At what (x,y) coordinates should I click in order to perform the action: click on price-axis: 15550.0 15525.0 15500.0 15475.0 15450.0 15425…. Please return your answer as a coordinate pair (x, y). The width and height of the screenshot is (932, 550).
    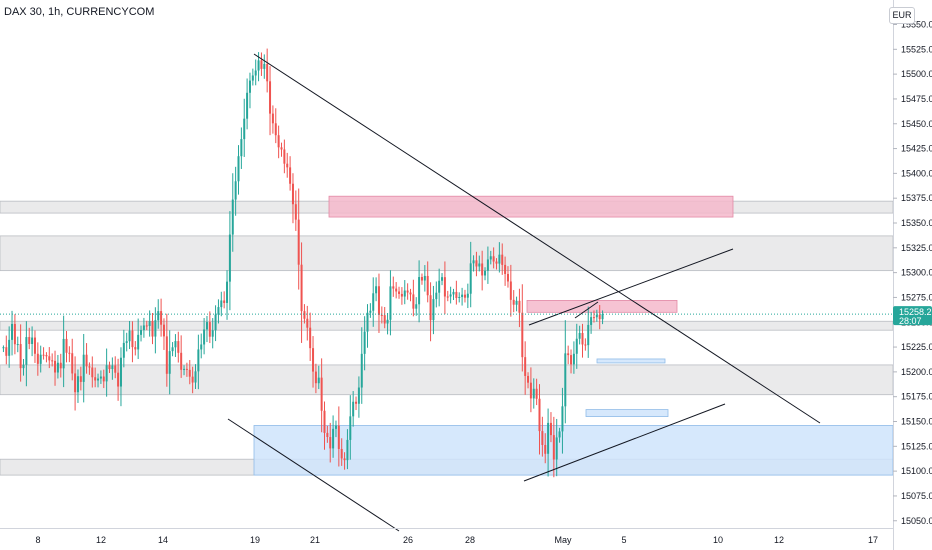
    Looking at the image, I should click on (912, 275).